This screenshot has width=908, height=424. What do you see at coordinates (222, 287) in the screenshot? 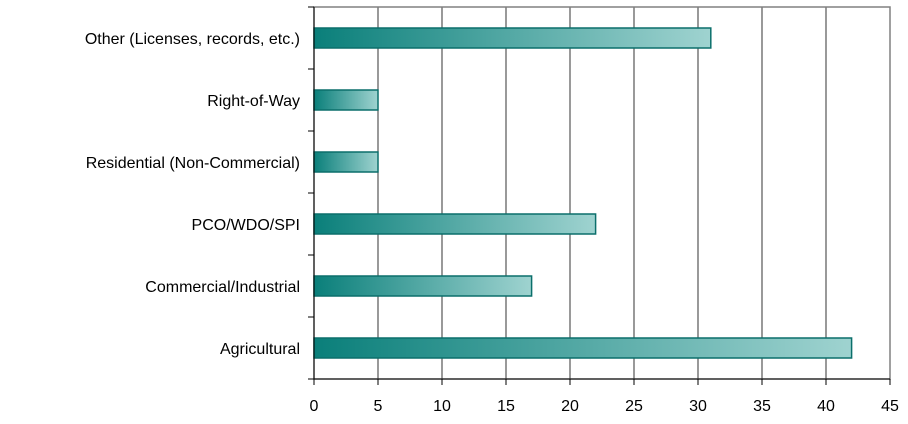
I see `category-label: Commercial/Industrial` at bounding box center [222, 287].